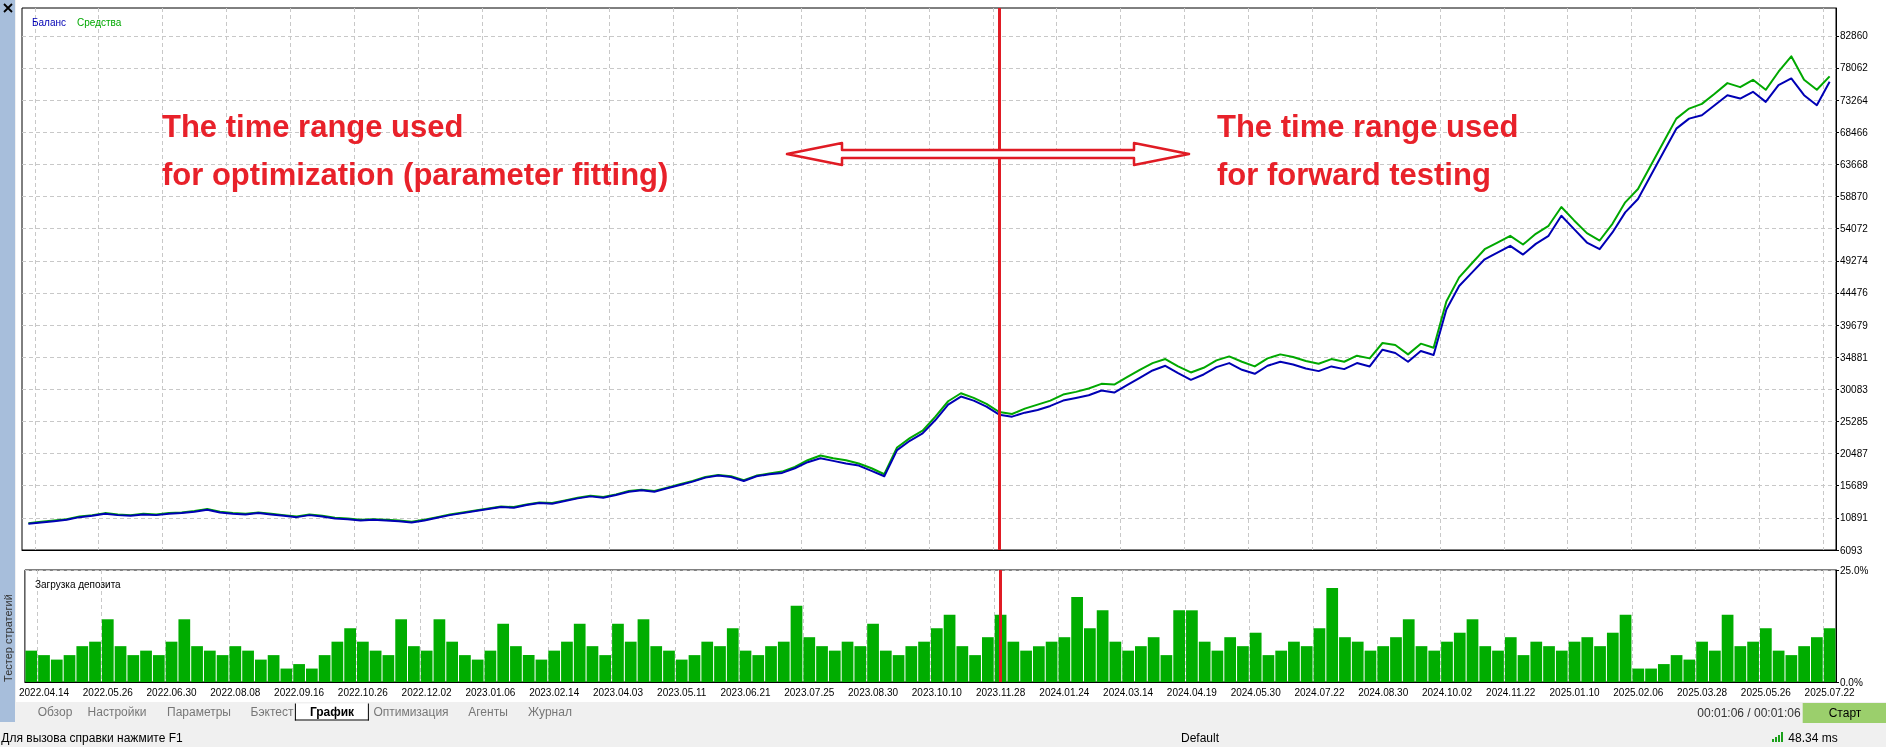  I want to click on text: 00:01:06 / 00:01:06, so click(1749, 713).